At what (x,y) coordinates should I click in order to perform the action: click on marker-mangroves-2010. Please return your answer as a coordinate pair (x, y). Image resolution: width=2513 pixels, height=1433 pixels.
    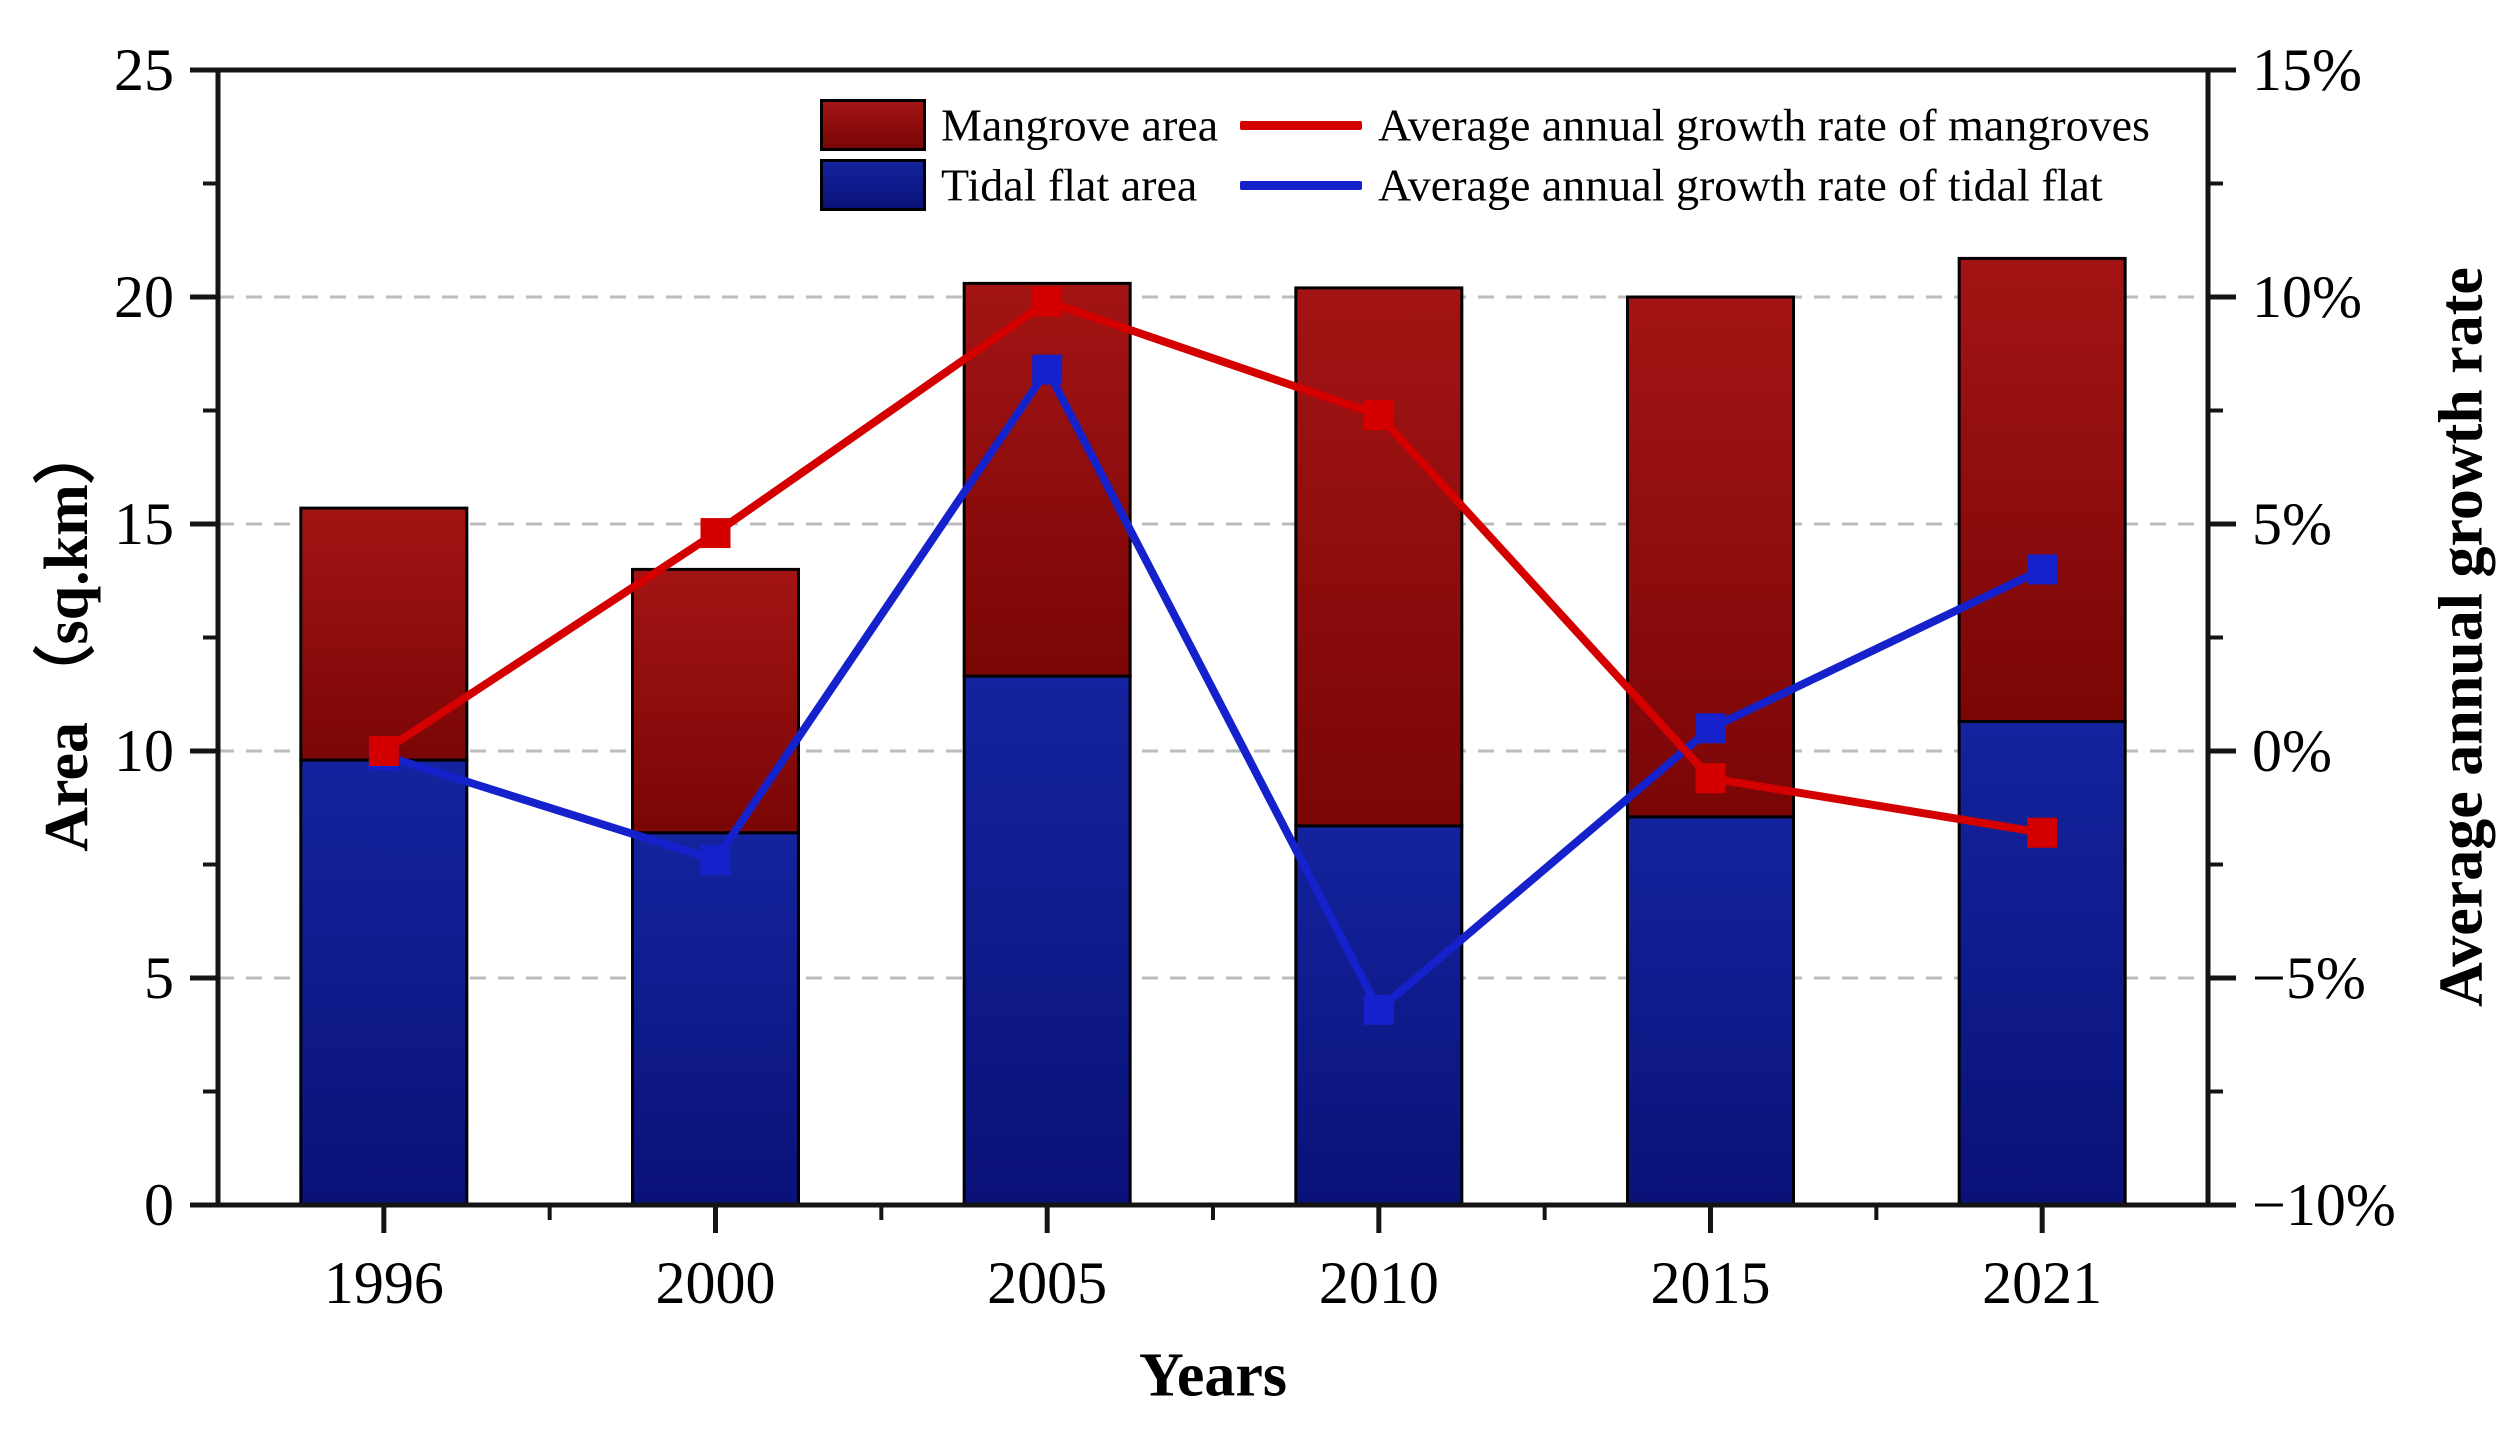
    Looking at the image, I should click on (1378, 415).